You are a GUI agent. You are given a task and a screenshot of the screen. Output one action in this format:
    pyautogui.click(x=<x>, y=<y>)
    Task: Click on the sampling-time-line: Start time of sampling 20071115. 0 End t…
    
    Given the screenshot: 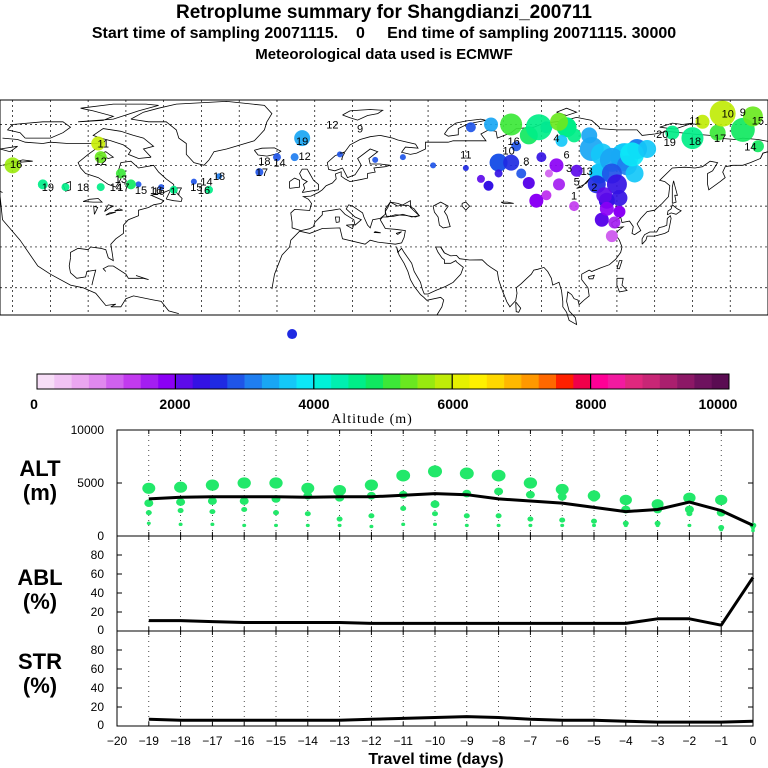 What is the action you would take?
    pyautogui.click(x=384, y=33)
    